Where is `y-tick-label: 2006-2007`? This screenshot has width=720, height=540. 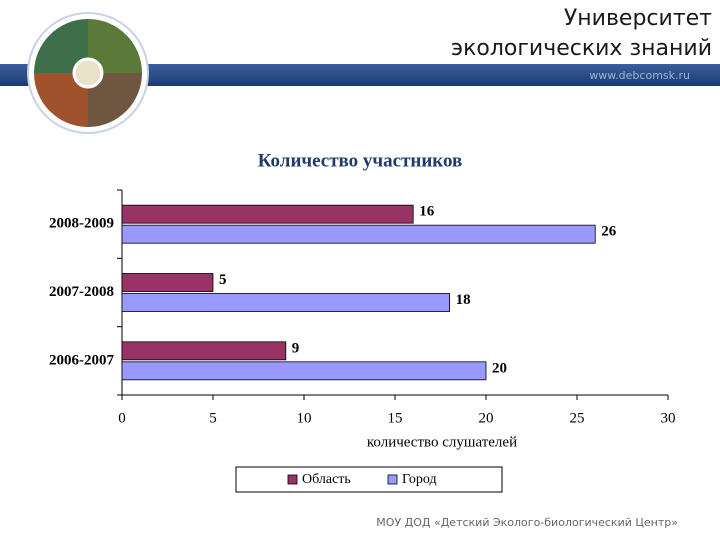 y-tick-label: 2006-2007 is located at coordinates (81, 360).